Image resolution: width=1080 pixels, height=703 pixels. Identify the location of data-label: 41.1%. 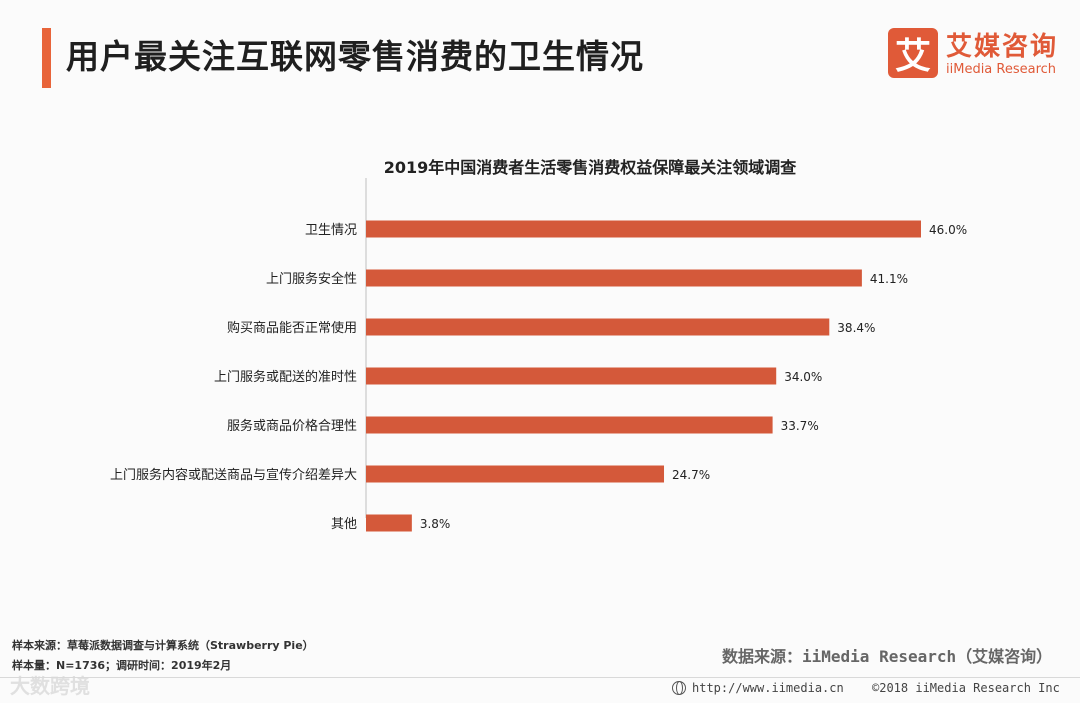
(889, 279).